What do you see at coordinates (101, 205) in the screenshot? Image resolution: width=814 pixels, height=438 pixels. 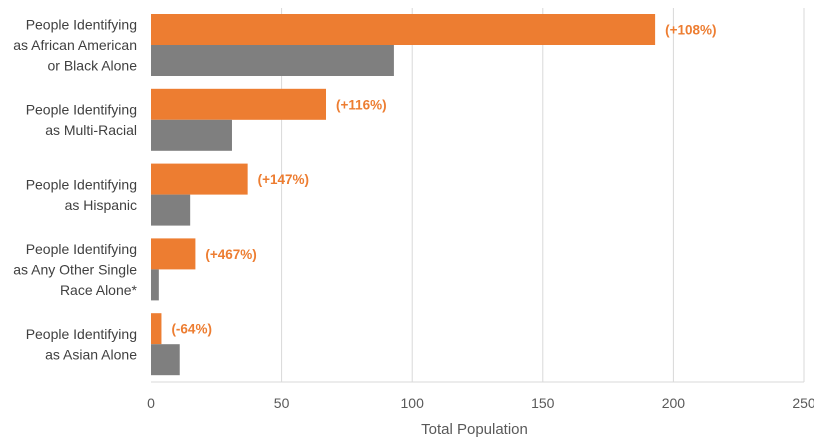 I see `category-label: as Hispanic` at bounding box center [101, 205].